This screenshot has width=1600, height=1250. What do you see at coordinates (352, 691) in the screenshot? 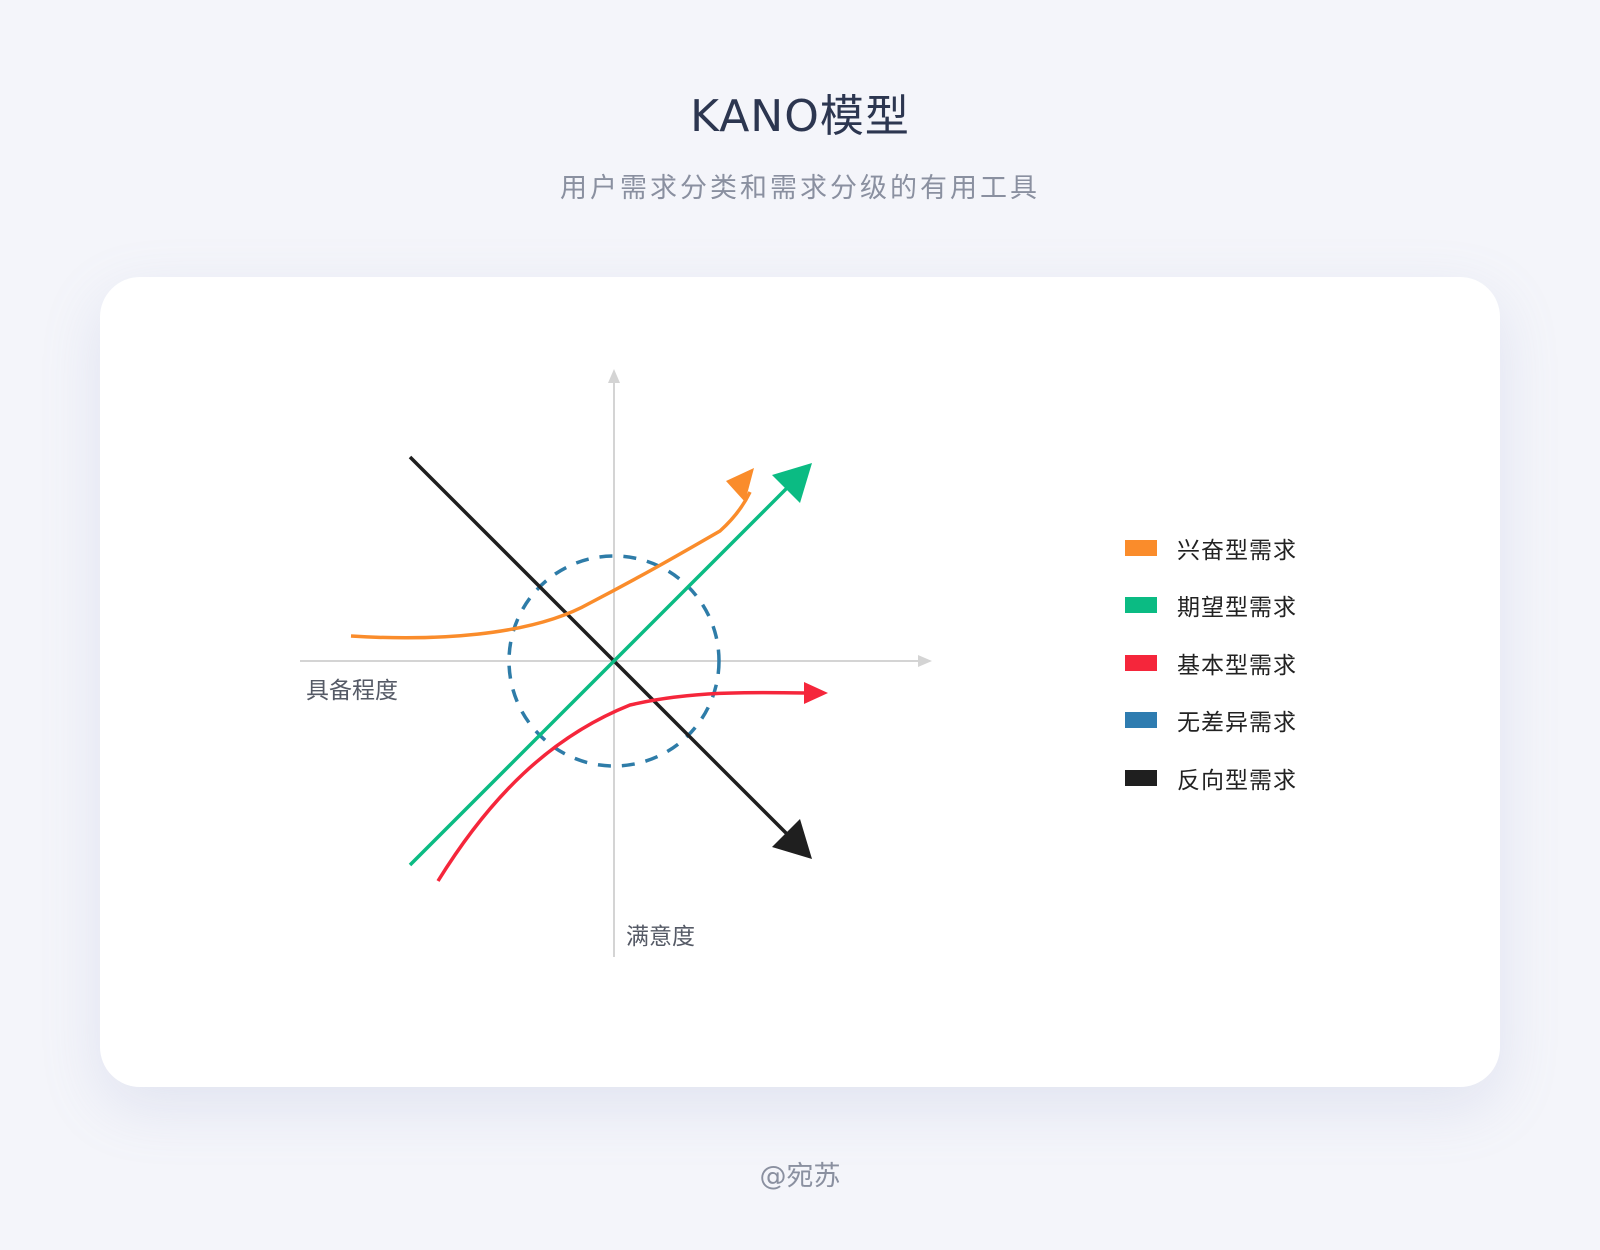
I see `x-axis-label: 具备程度` at bounding box center [352, 691].